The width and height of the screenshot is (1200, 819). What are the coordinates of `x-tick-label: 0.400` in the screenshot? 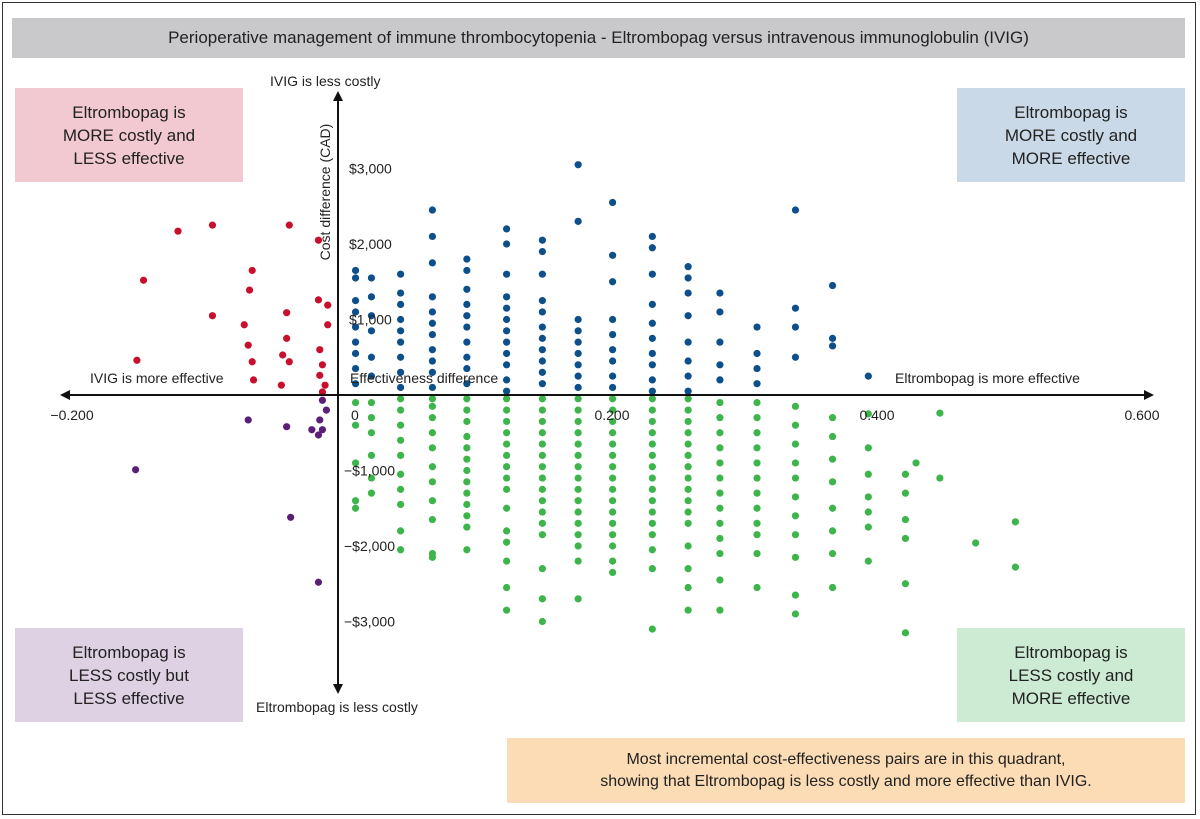 It's located at (876, 415).